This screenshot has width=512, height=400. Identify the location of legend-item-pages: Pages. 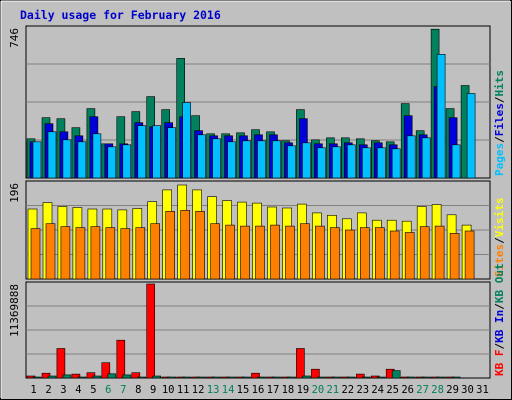
(499, 159).